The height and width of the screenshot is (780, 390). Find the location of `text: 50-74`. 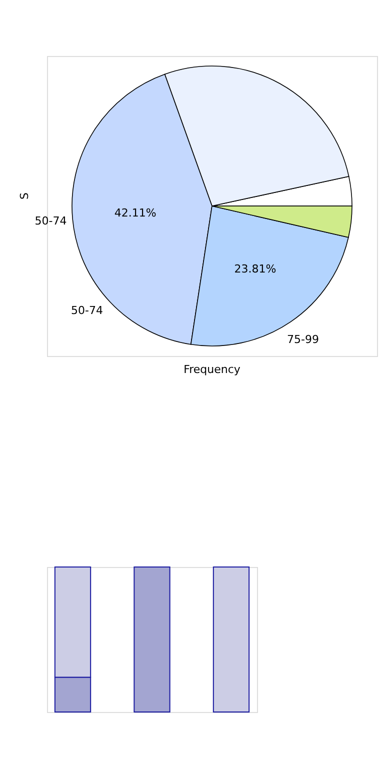

text: 50-74 is located at coordinates (87, 310).